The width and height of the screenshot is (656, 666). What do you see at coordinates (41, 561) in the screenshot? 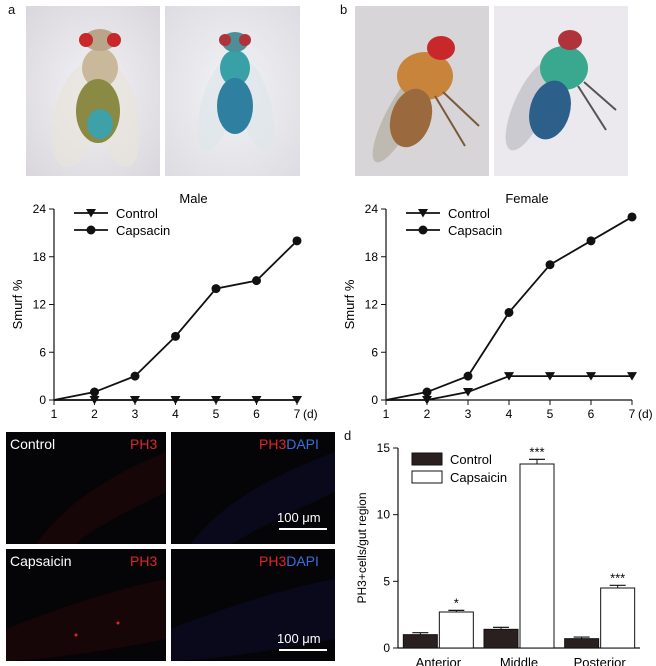
I see `capsaicin-label: Capsaicin` at bounding box center [41, 561].